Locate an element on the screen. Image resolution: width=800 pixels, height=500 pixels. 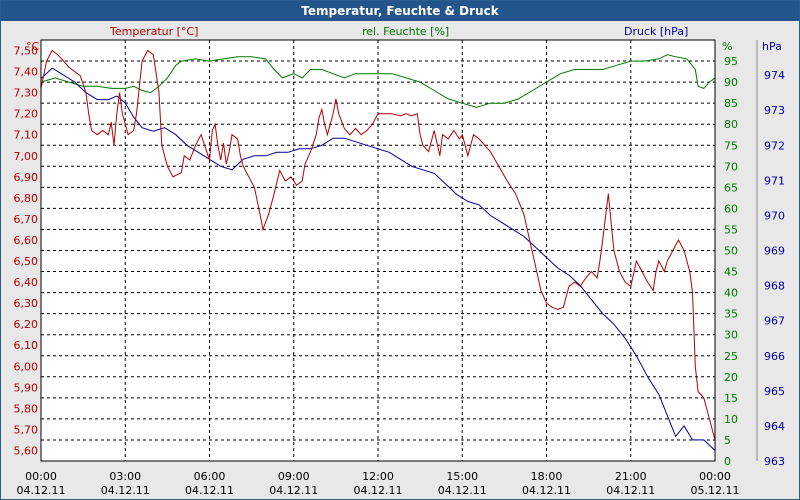
temperature-tick-label: 6,90 is located at coordinates (26, 177).